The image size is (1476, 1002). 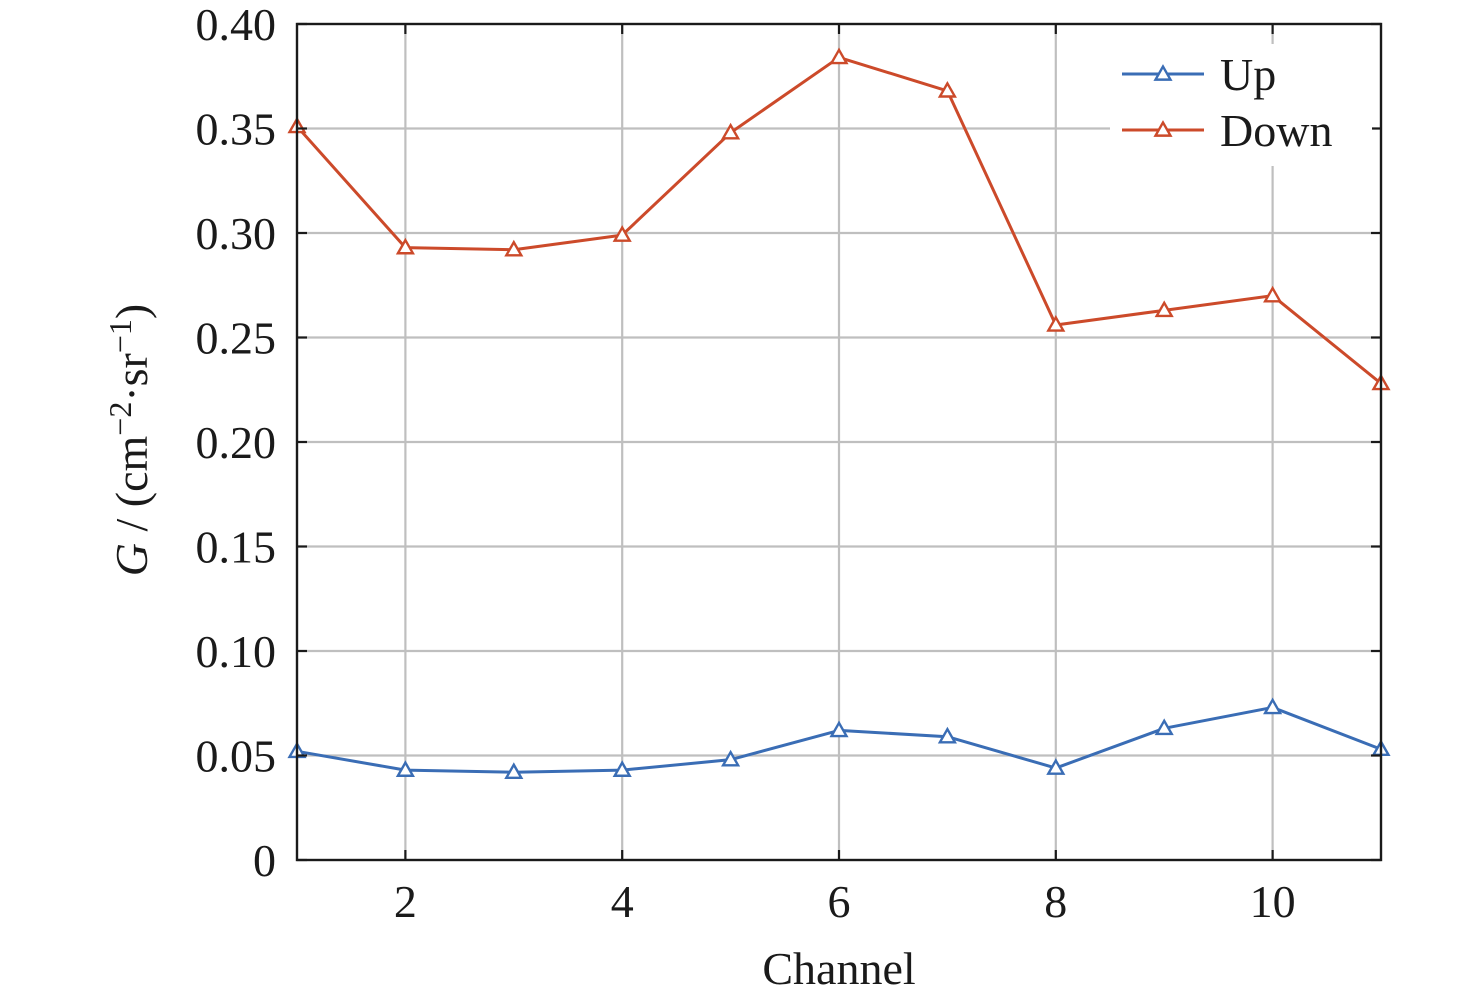 I want to click on x-tick-label: 8, so click(x=1055, y=901).